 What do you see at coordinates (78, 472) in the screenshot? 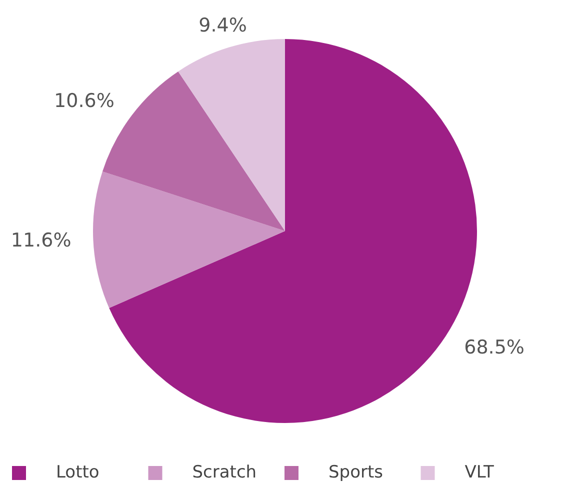
I see `legend-label: Lotto` at bounding box center [78, 472].